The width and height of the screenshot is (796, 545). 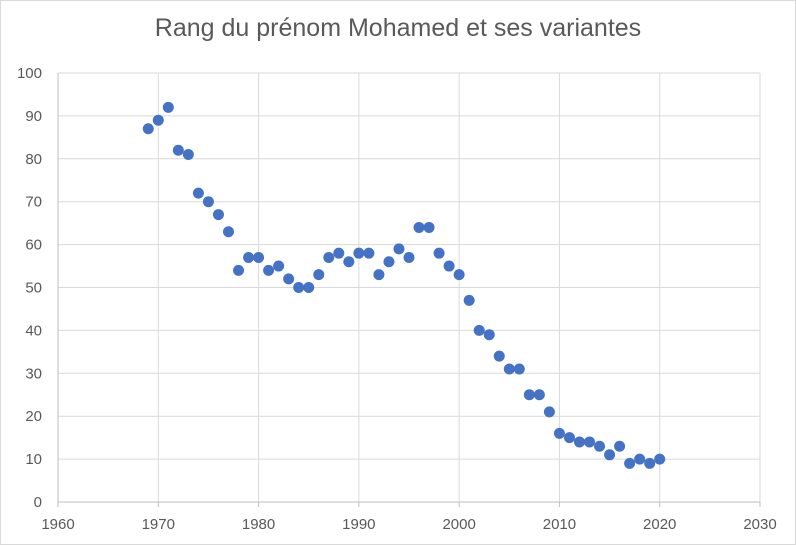 I want to click on y-tick-label: 0, so click(x=38, y=502).